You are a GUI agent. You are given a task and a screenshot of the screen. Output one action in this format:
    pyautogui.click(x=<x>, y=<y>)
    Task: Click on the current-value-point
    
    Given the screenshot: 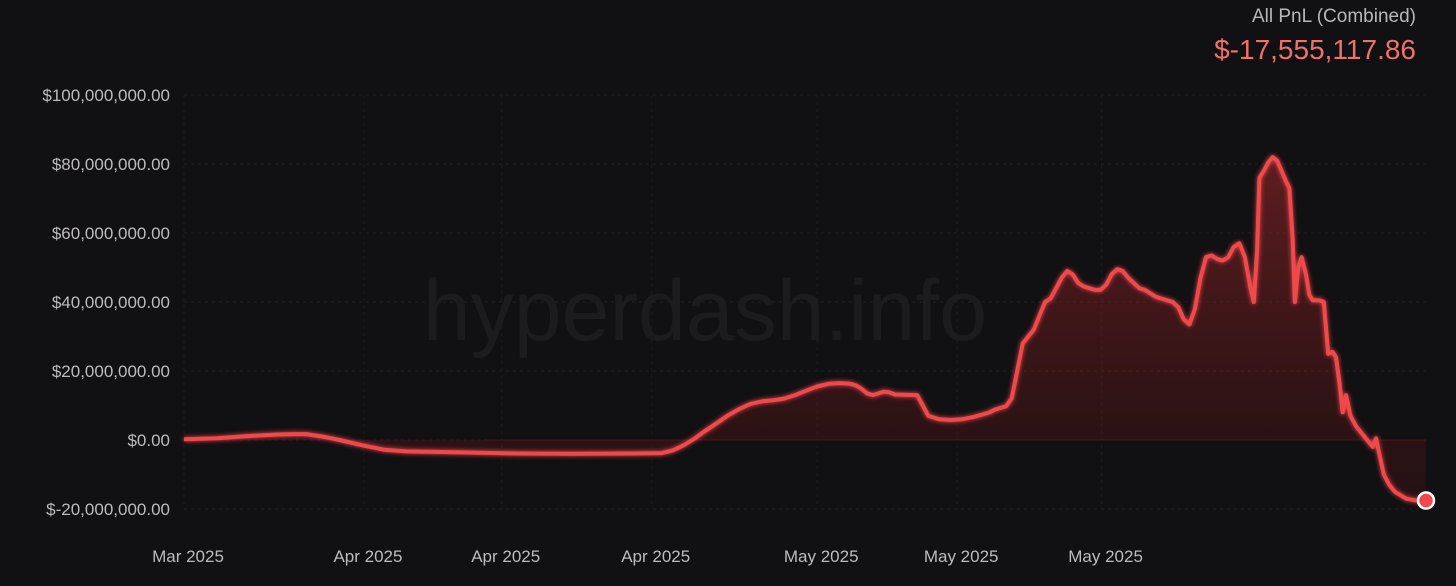 What is the action you would take?
    pyautogui.click(x=1426, y=500)
    